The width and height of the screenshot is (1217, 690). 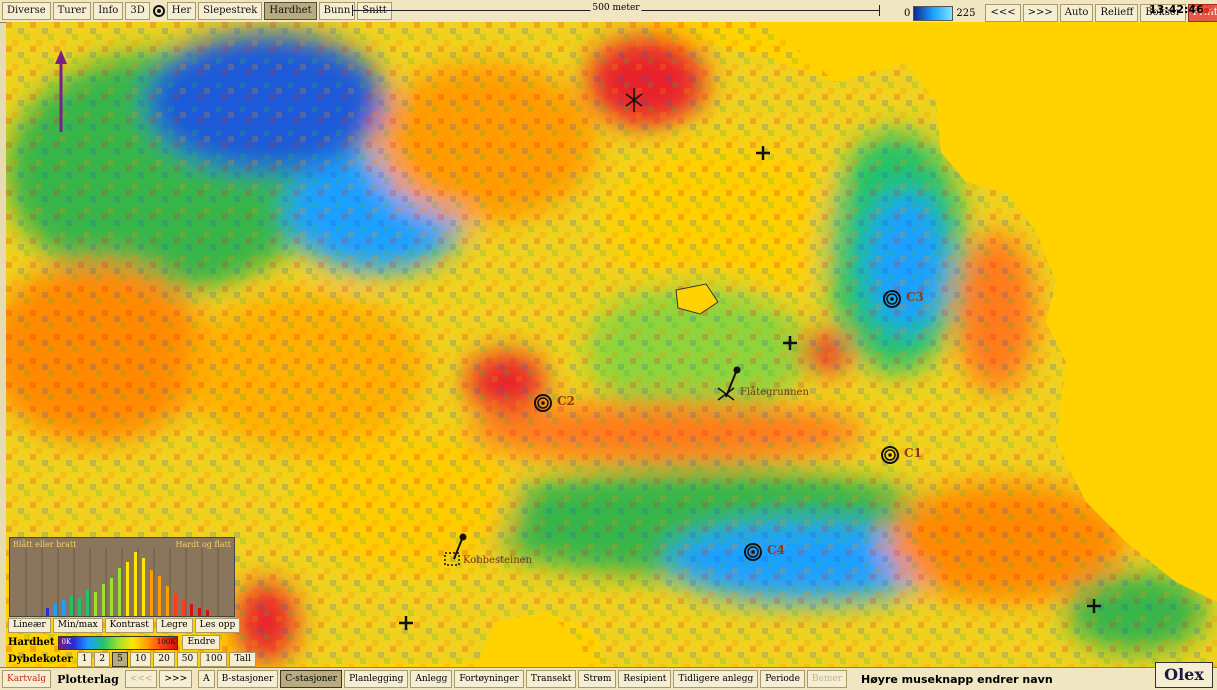 I want to click on info-button: Info, so click(x=108, y=11).